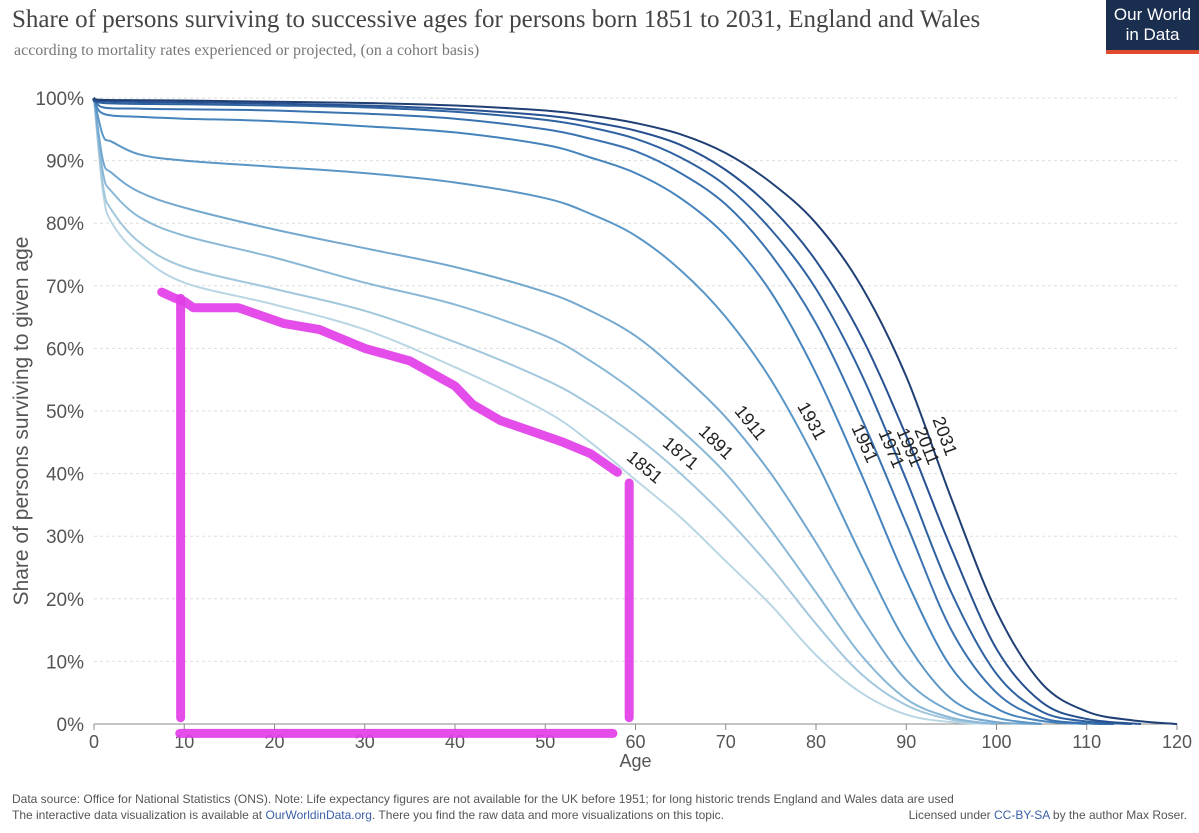  What do you see at coordinates (65, 162) in the screenshot?
I see `y-tick-label: 90%` at bounding box center [65, 162].